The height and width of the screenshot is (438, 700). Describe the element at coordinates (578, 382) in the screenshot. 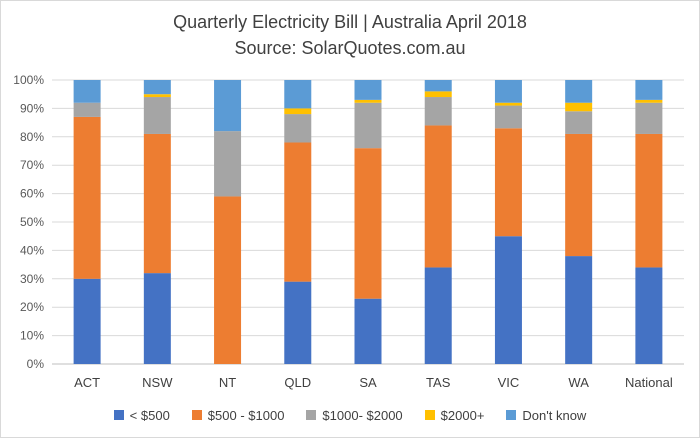

I see `x-tick-label: WA` at that location.